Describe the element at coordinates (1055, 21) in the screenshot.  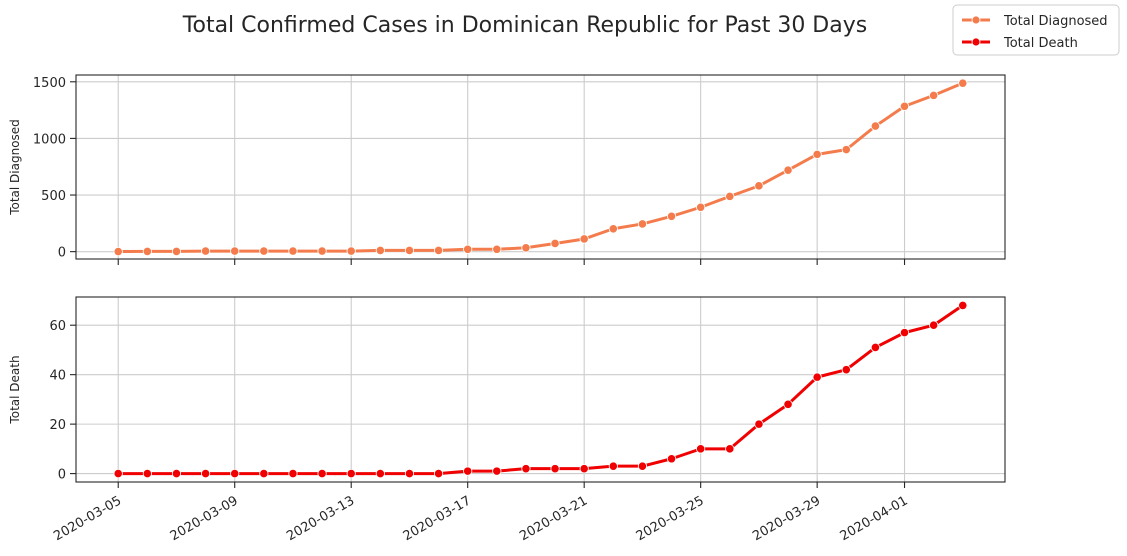
I see `legend-label-total-diagnosed: Total Diagnosed` at that location.